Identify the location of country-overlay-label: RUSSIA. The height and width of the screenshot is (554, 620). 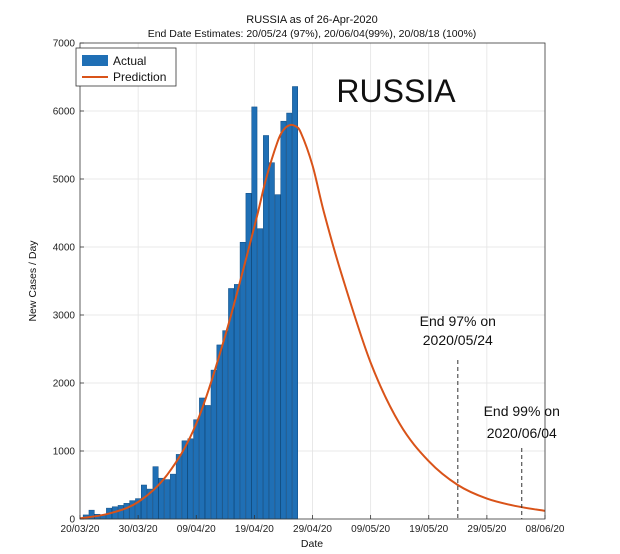
(396, 91).